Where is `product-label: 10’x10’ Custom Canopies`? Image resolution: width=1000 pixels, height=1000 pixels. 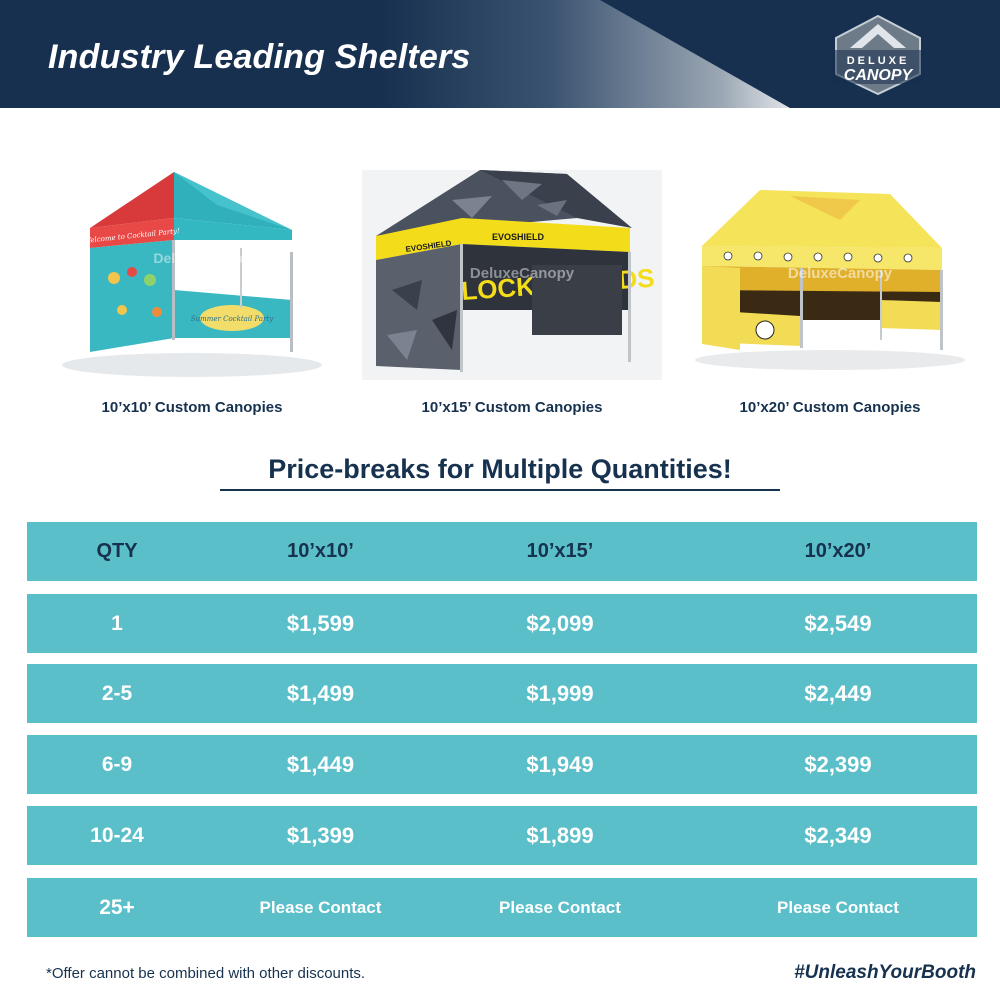 product-label: 10’x10’ Custom Canopies is located at coordinates (192, 407).